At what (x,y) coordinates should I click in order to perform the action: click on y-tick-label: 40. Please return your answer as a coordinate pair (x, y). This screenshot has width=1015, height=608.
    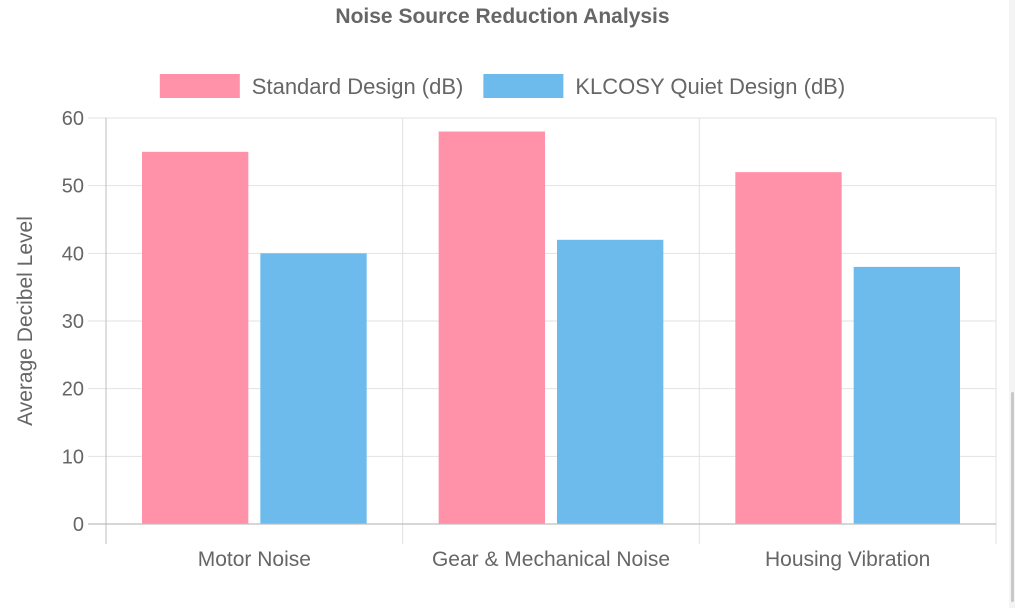
    Looking at the image, I should click on (73, 254).